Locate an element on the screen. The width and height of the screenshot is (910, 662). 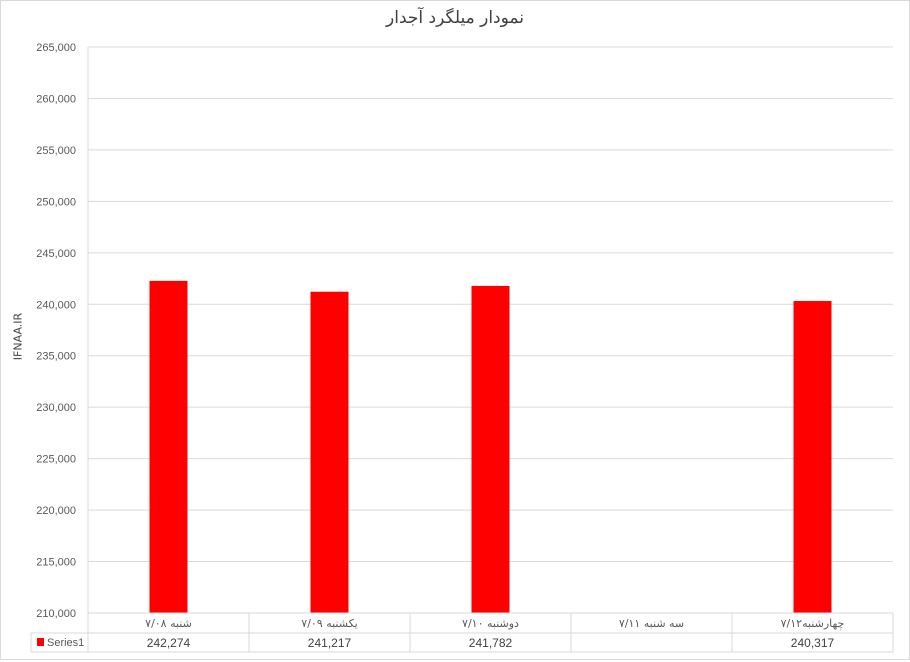
y-tick-label: 255,000 is located at coordinates (56, 151).